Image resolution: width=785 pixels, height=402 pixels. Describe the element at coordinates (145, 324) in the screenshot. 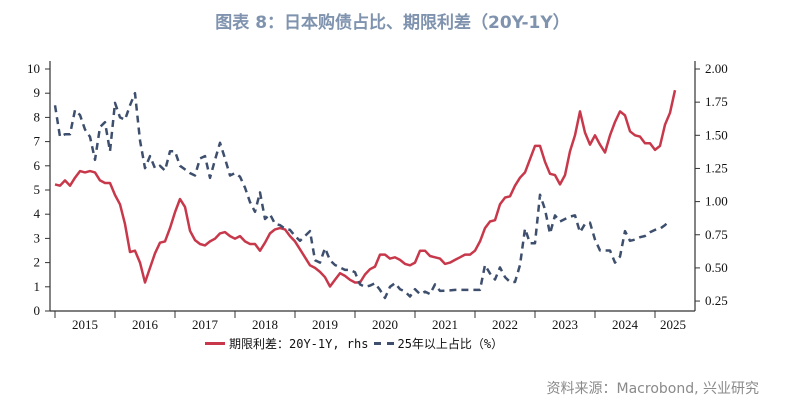

I see `x-tick-label: 2016` at that location.